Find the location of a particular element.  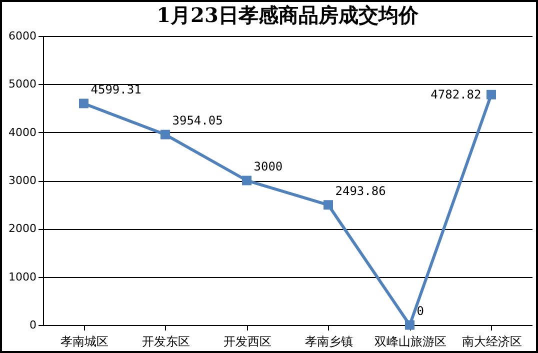

data-label: 0 is located at coordinates (420, 311).